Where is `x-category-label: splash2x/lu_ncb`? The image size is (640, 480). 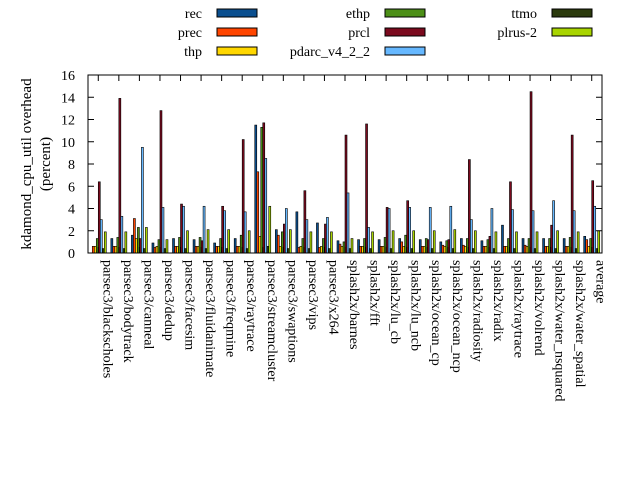
x-category-label: splash2x/lu_ncb is located at coordinates (415, 305).